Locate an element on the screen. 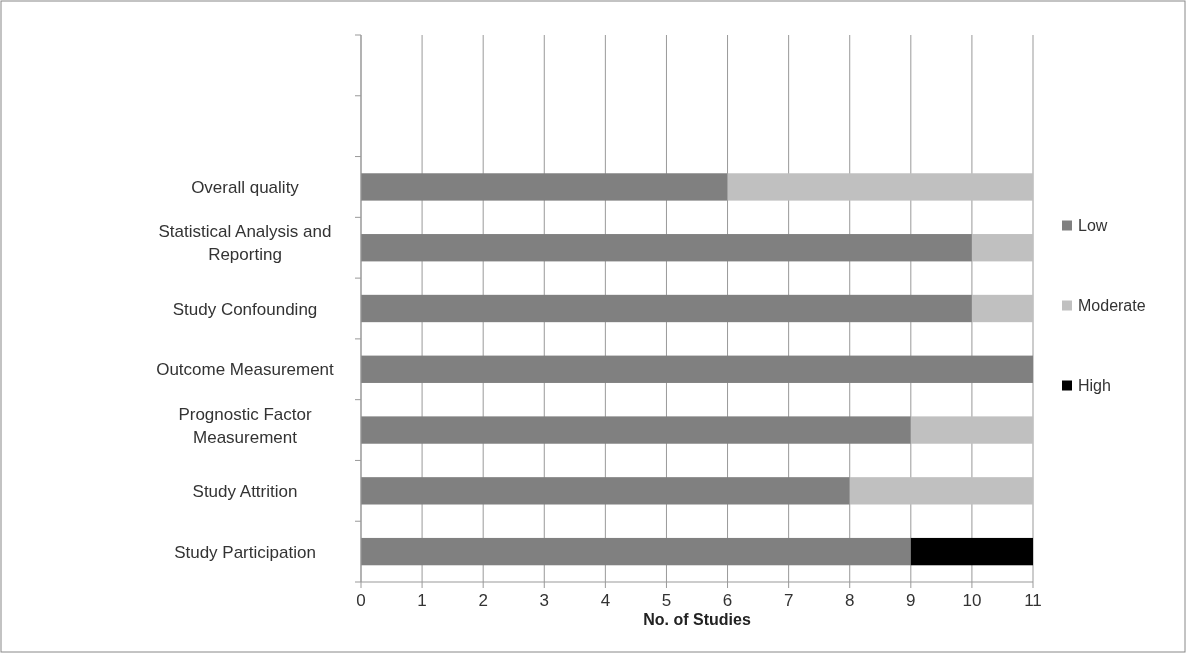 This screenshot has width=1194, height=653. y-tick-label: Study Attrition is located at coordinates (245, 491).